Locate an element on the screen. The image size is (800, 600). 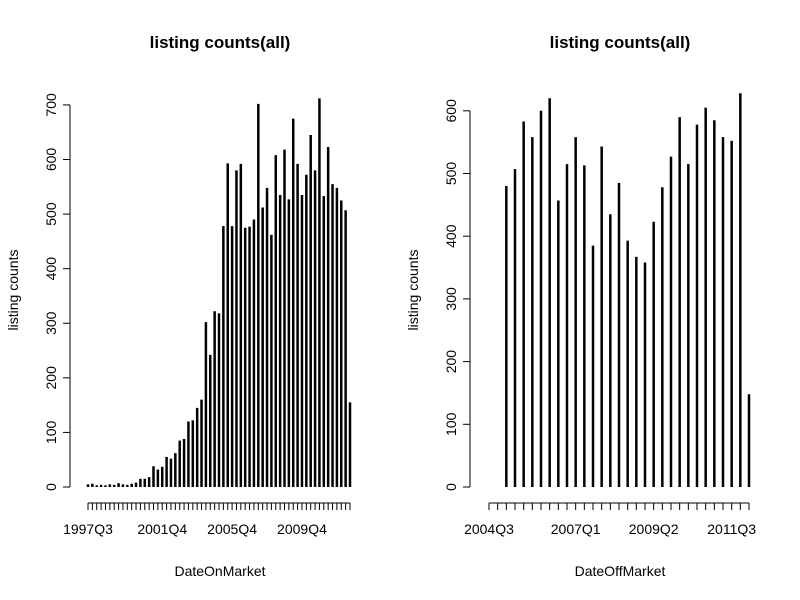
x-axis-label: DateOnMarket is located at coordinates (219, 571).